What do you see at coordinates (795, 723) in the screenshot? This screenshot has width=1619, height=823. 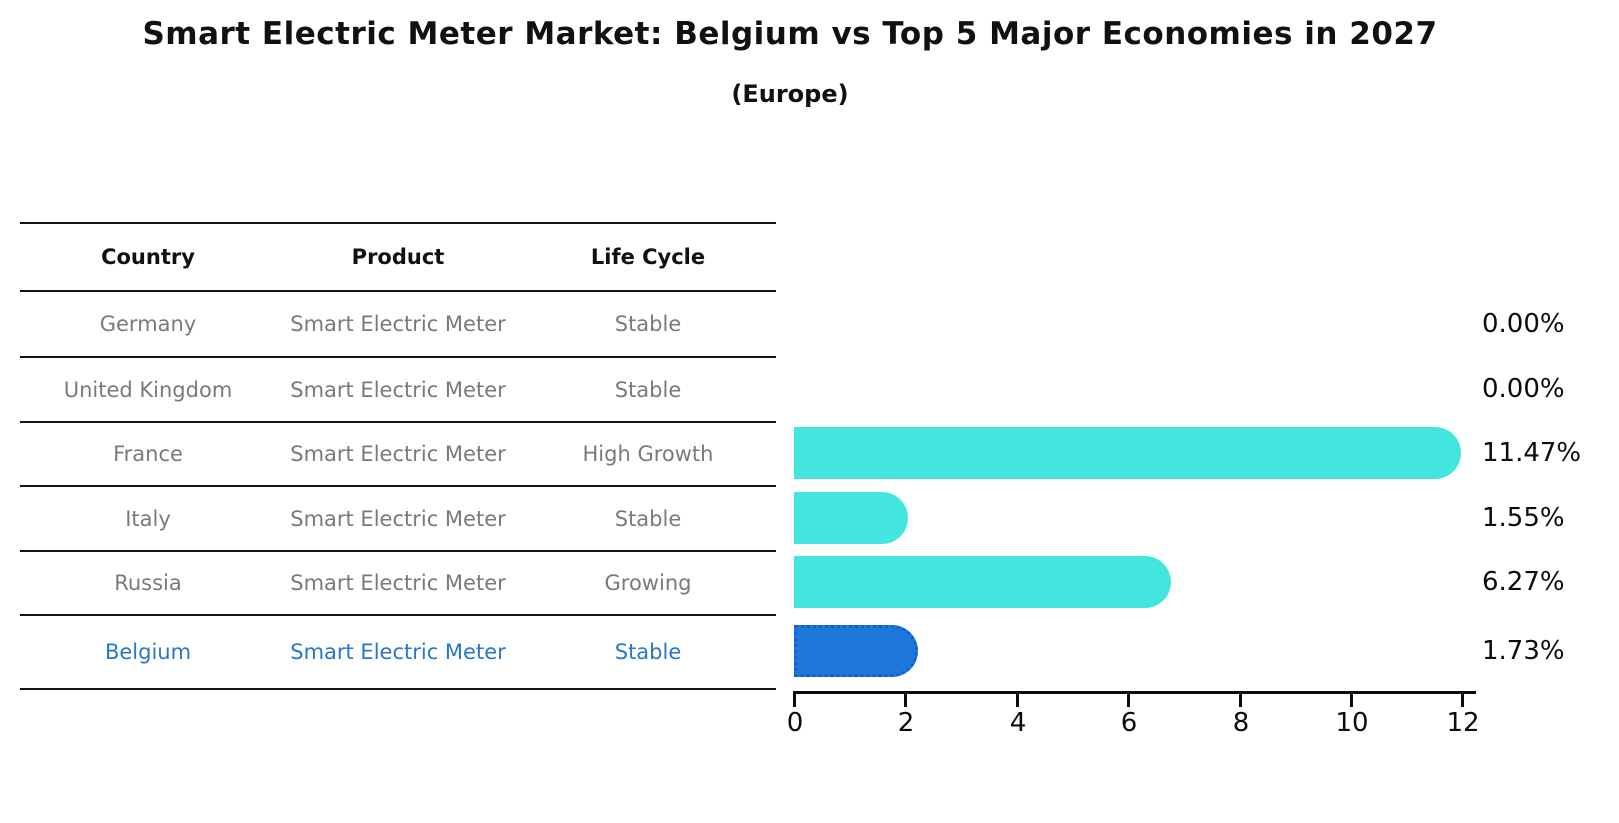 I see `x-axis-tick-label: 0` at bounding box center [795, 723].